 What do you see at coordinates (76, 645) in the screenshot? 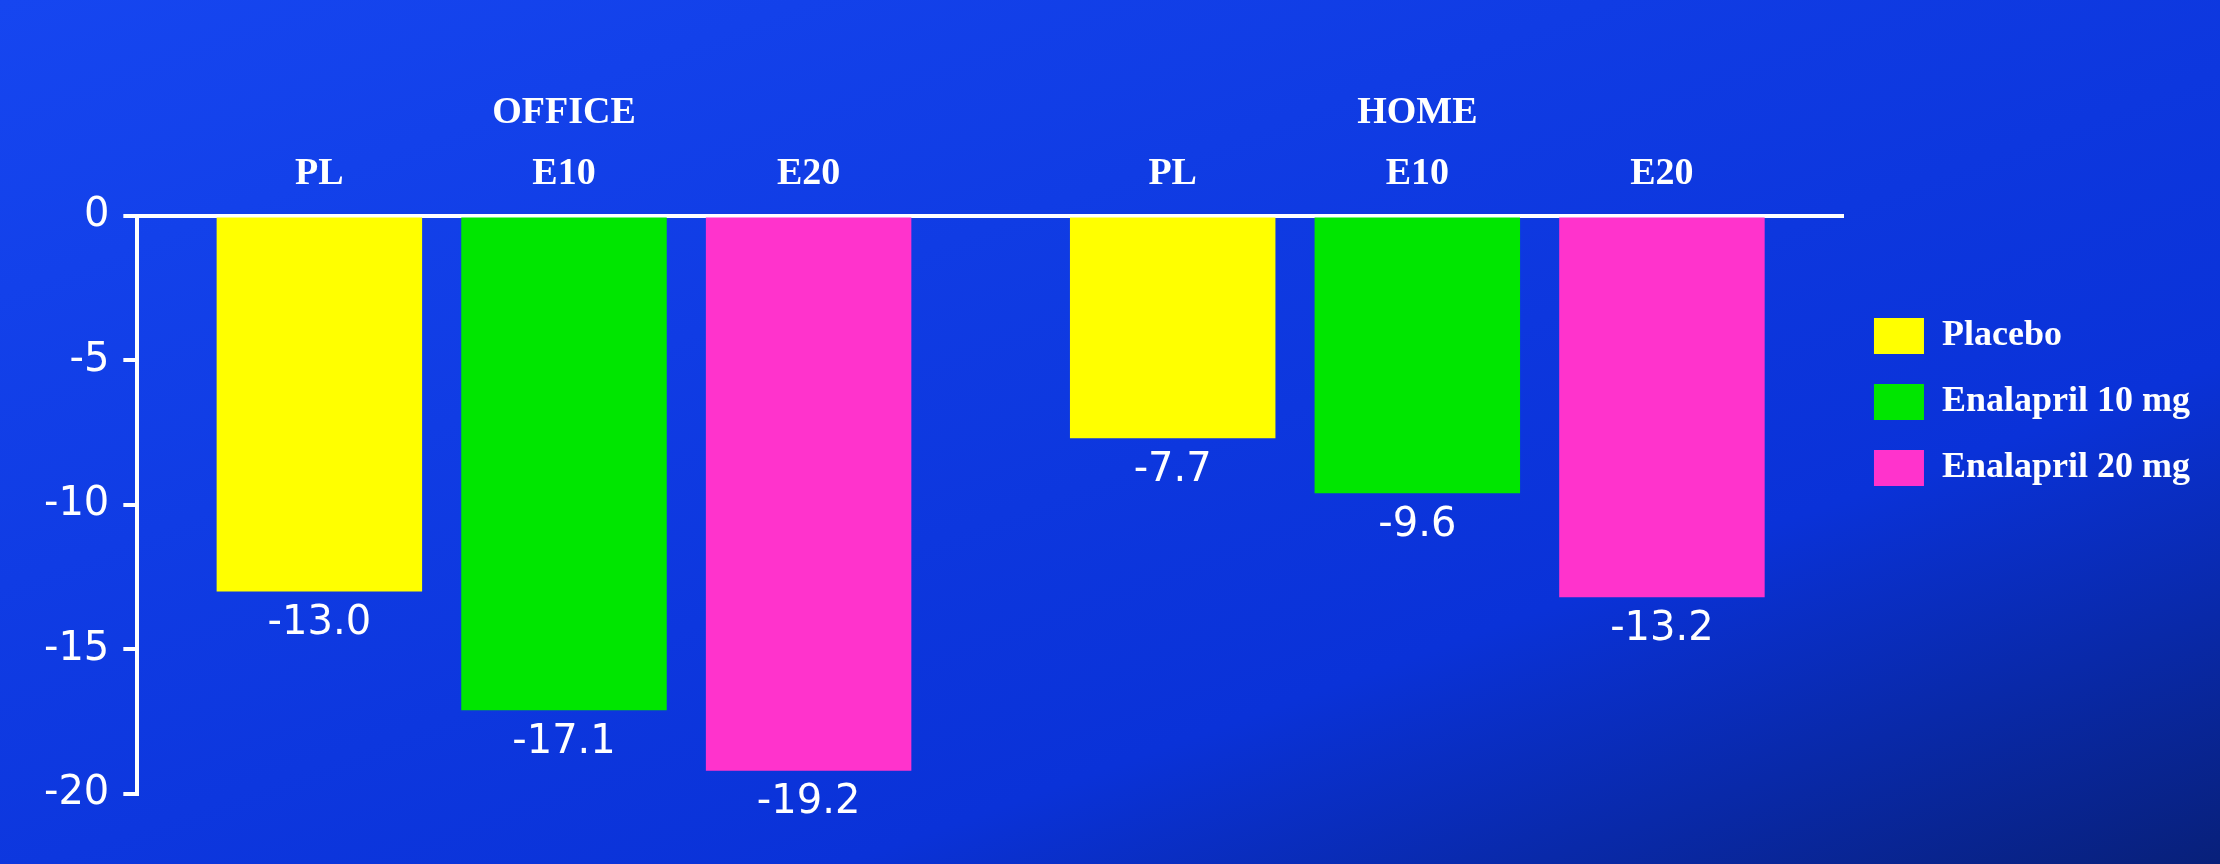
I see `y-tick-label: -15` at bounding box center [76, 645].